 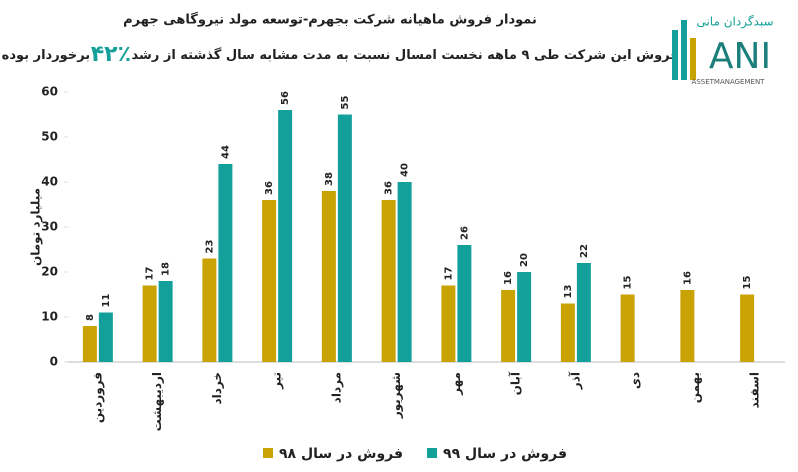 What do you see at coordinates (568, 292) in the screenshot?
I see `data-label: 13` at bounding box center [568, 292].